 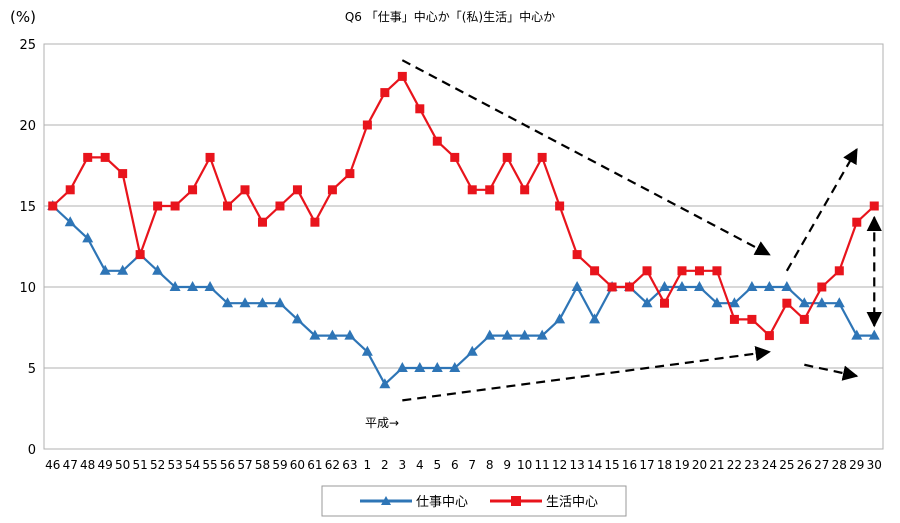 I want to click on x-tick-label: 28, so click(x=839, y=465).